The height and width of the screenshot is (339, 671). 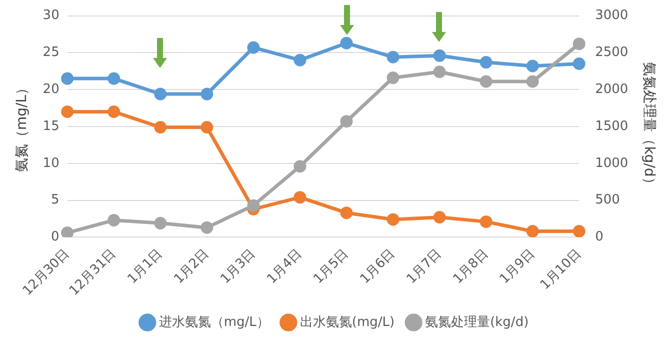 I want to click on y2-tick-label: 1000, so click(x=611, y=163).